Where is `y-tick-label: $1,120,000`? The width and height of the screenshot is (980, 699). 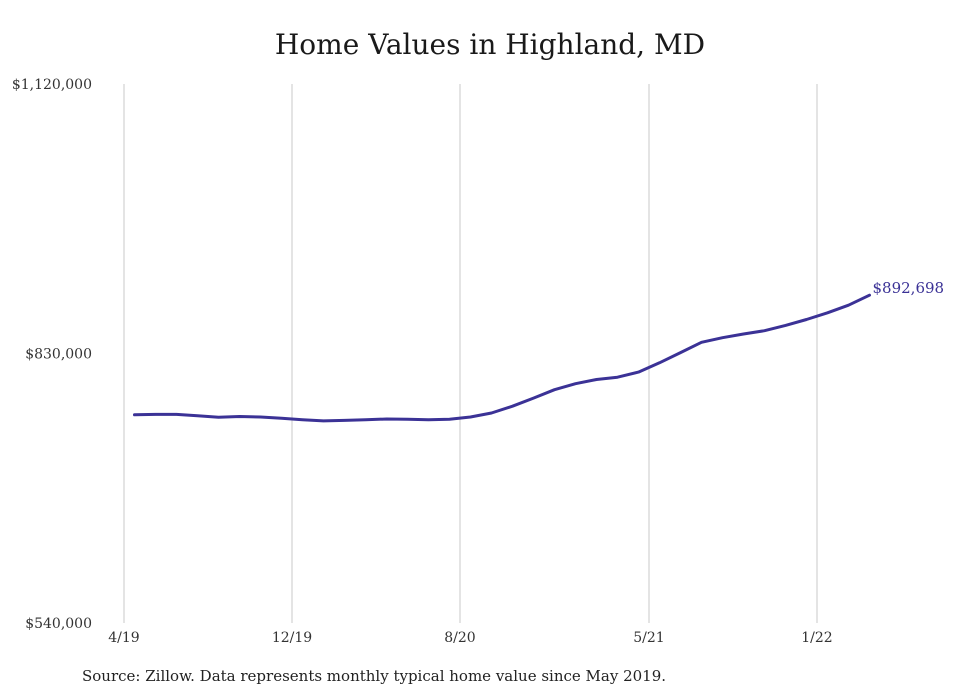
y-tick-label: $1,120,000 is located at coordinates (52, 85).